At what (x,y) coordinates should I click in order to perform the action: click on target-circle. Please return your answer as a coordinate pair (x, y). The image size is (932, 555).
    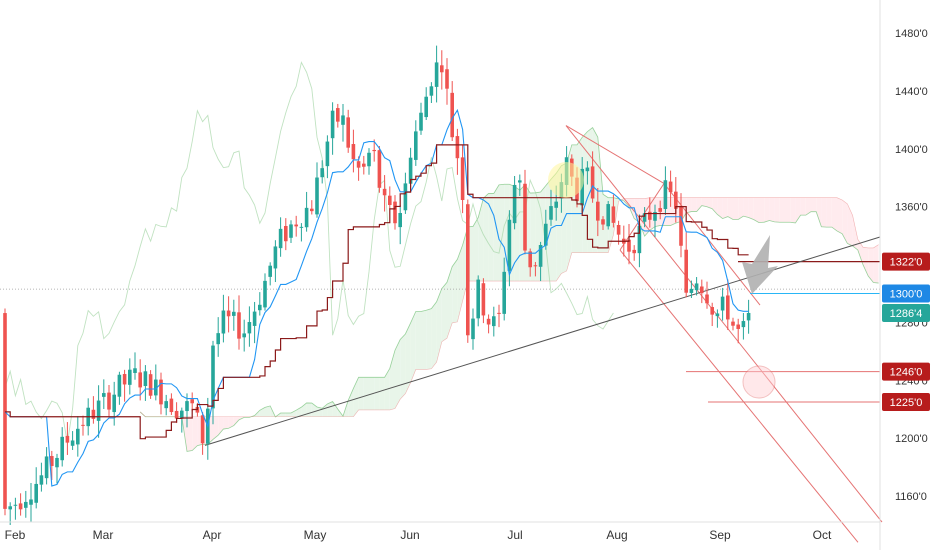
    Looking at the image, I should click on (759, 382).